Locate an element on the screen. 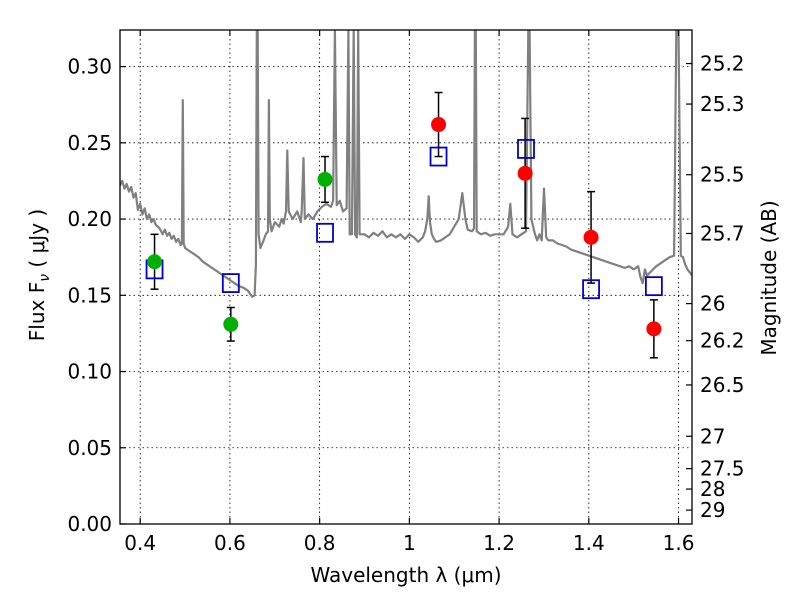  y2-tick-label: 28 is located at coordinates (712, 489).